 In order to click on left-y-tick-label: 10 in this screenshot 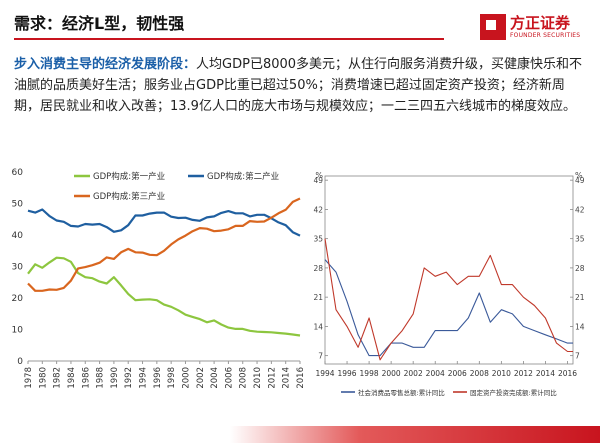, I will do `click(18, 331)`.